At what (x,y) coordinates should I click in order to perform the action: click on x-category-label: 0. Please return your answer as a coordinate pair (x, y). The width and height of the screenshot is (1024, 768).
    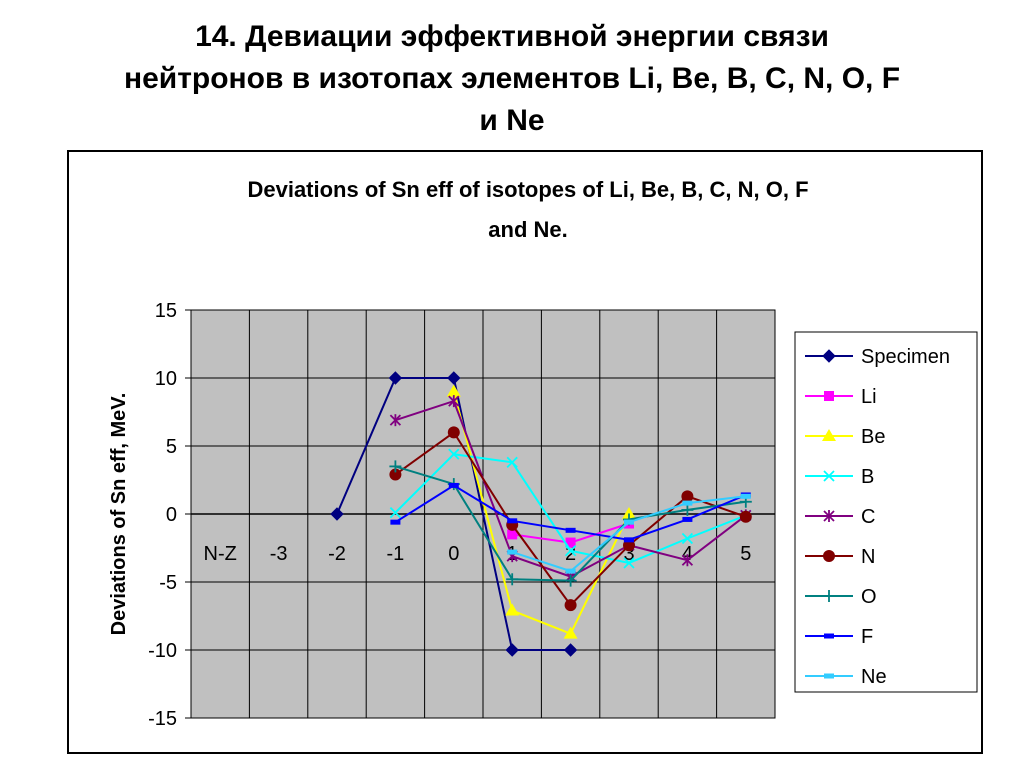
    Looking at the image, I should click on (453, 554).